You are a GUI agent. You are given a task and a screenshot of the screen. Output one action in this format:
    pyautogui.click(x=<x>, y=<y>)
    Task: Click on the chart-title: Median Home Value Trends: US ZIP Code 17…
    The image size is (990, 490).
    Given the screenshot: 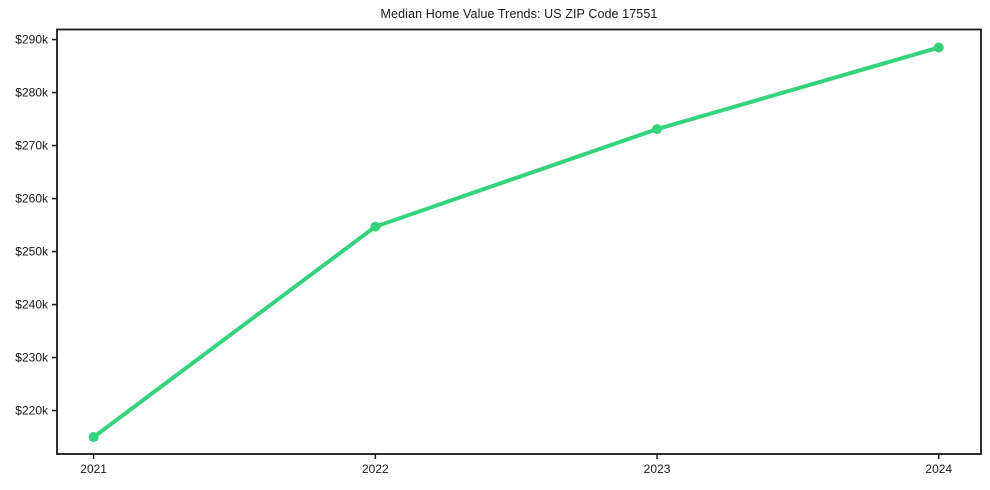 What is the action you would take?
    pyautogui.click(x=519, y=14)
    